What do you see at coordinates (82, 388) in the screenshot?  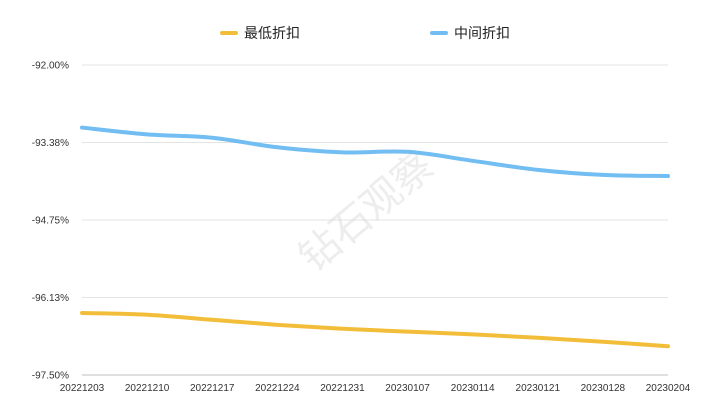 I see `x-tick-label: 20221203` at bounding box center [82, 388].